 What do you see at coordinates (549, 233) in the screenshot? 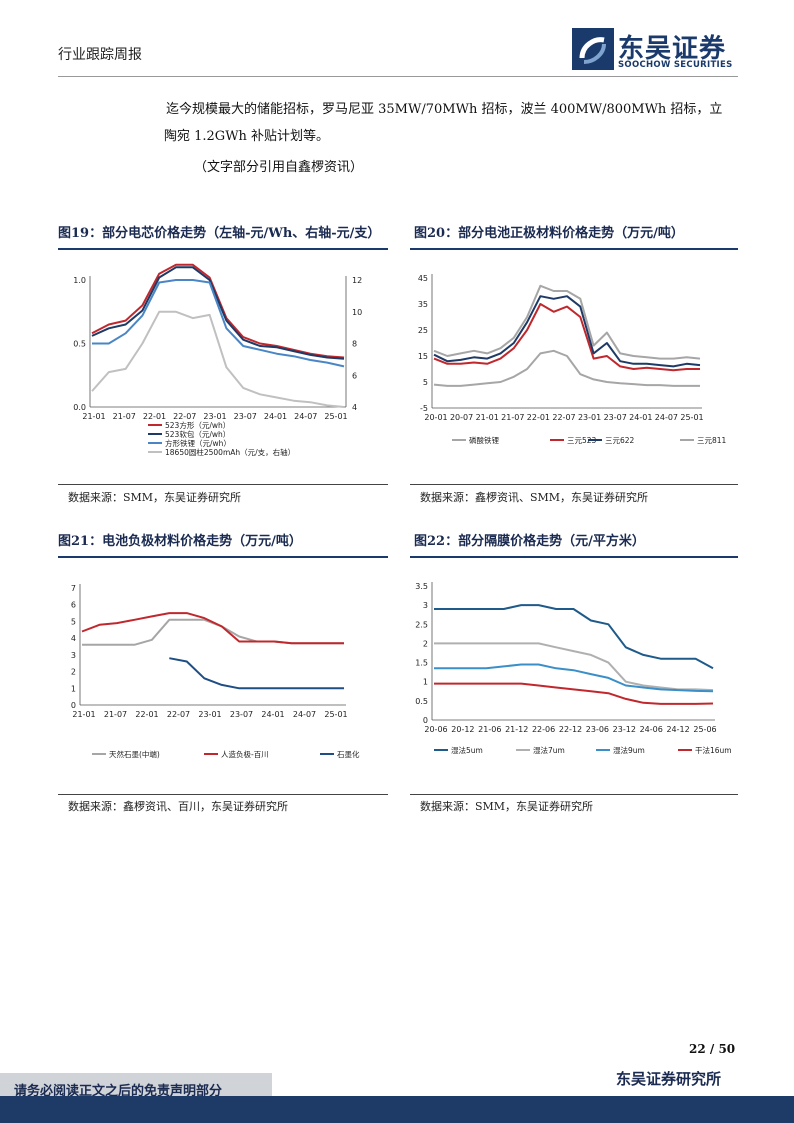
I see `figure-20-title: 图20：部分电池正极材料价格走势（万元/吨）` at bounding box center [549, 233].